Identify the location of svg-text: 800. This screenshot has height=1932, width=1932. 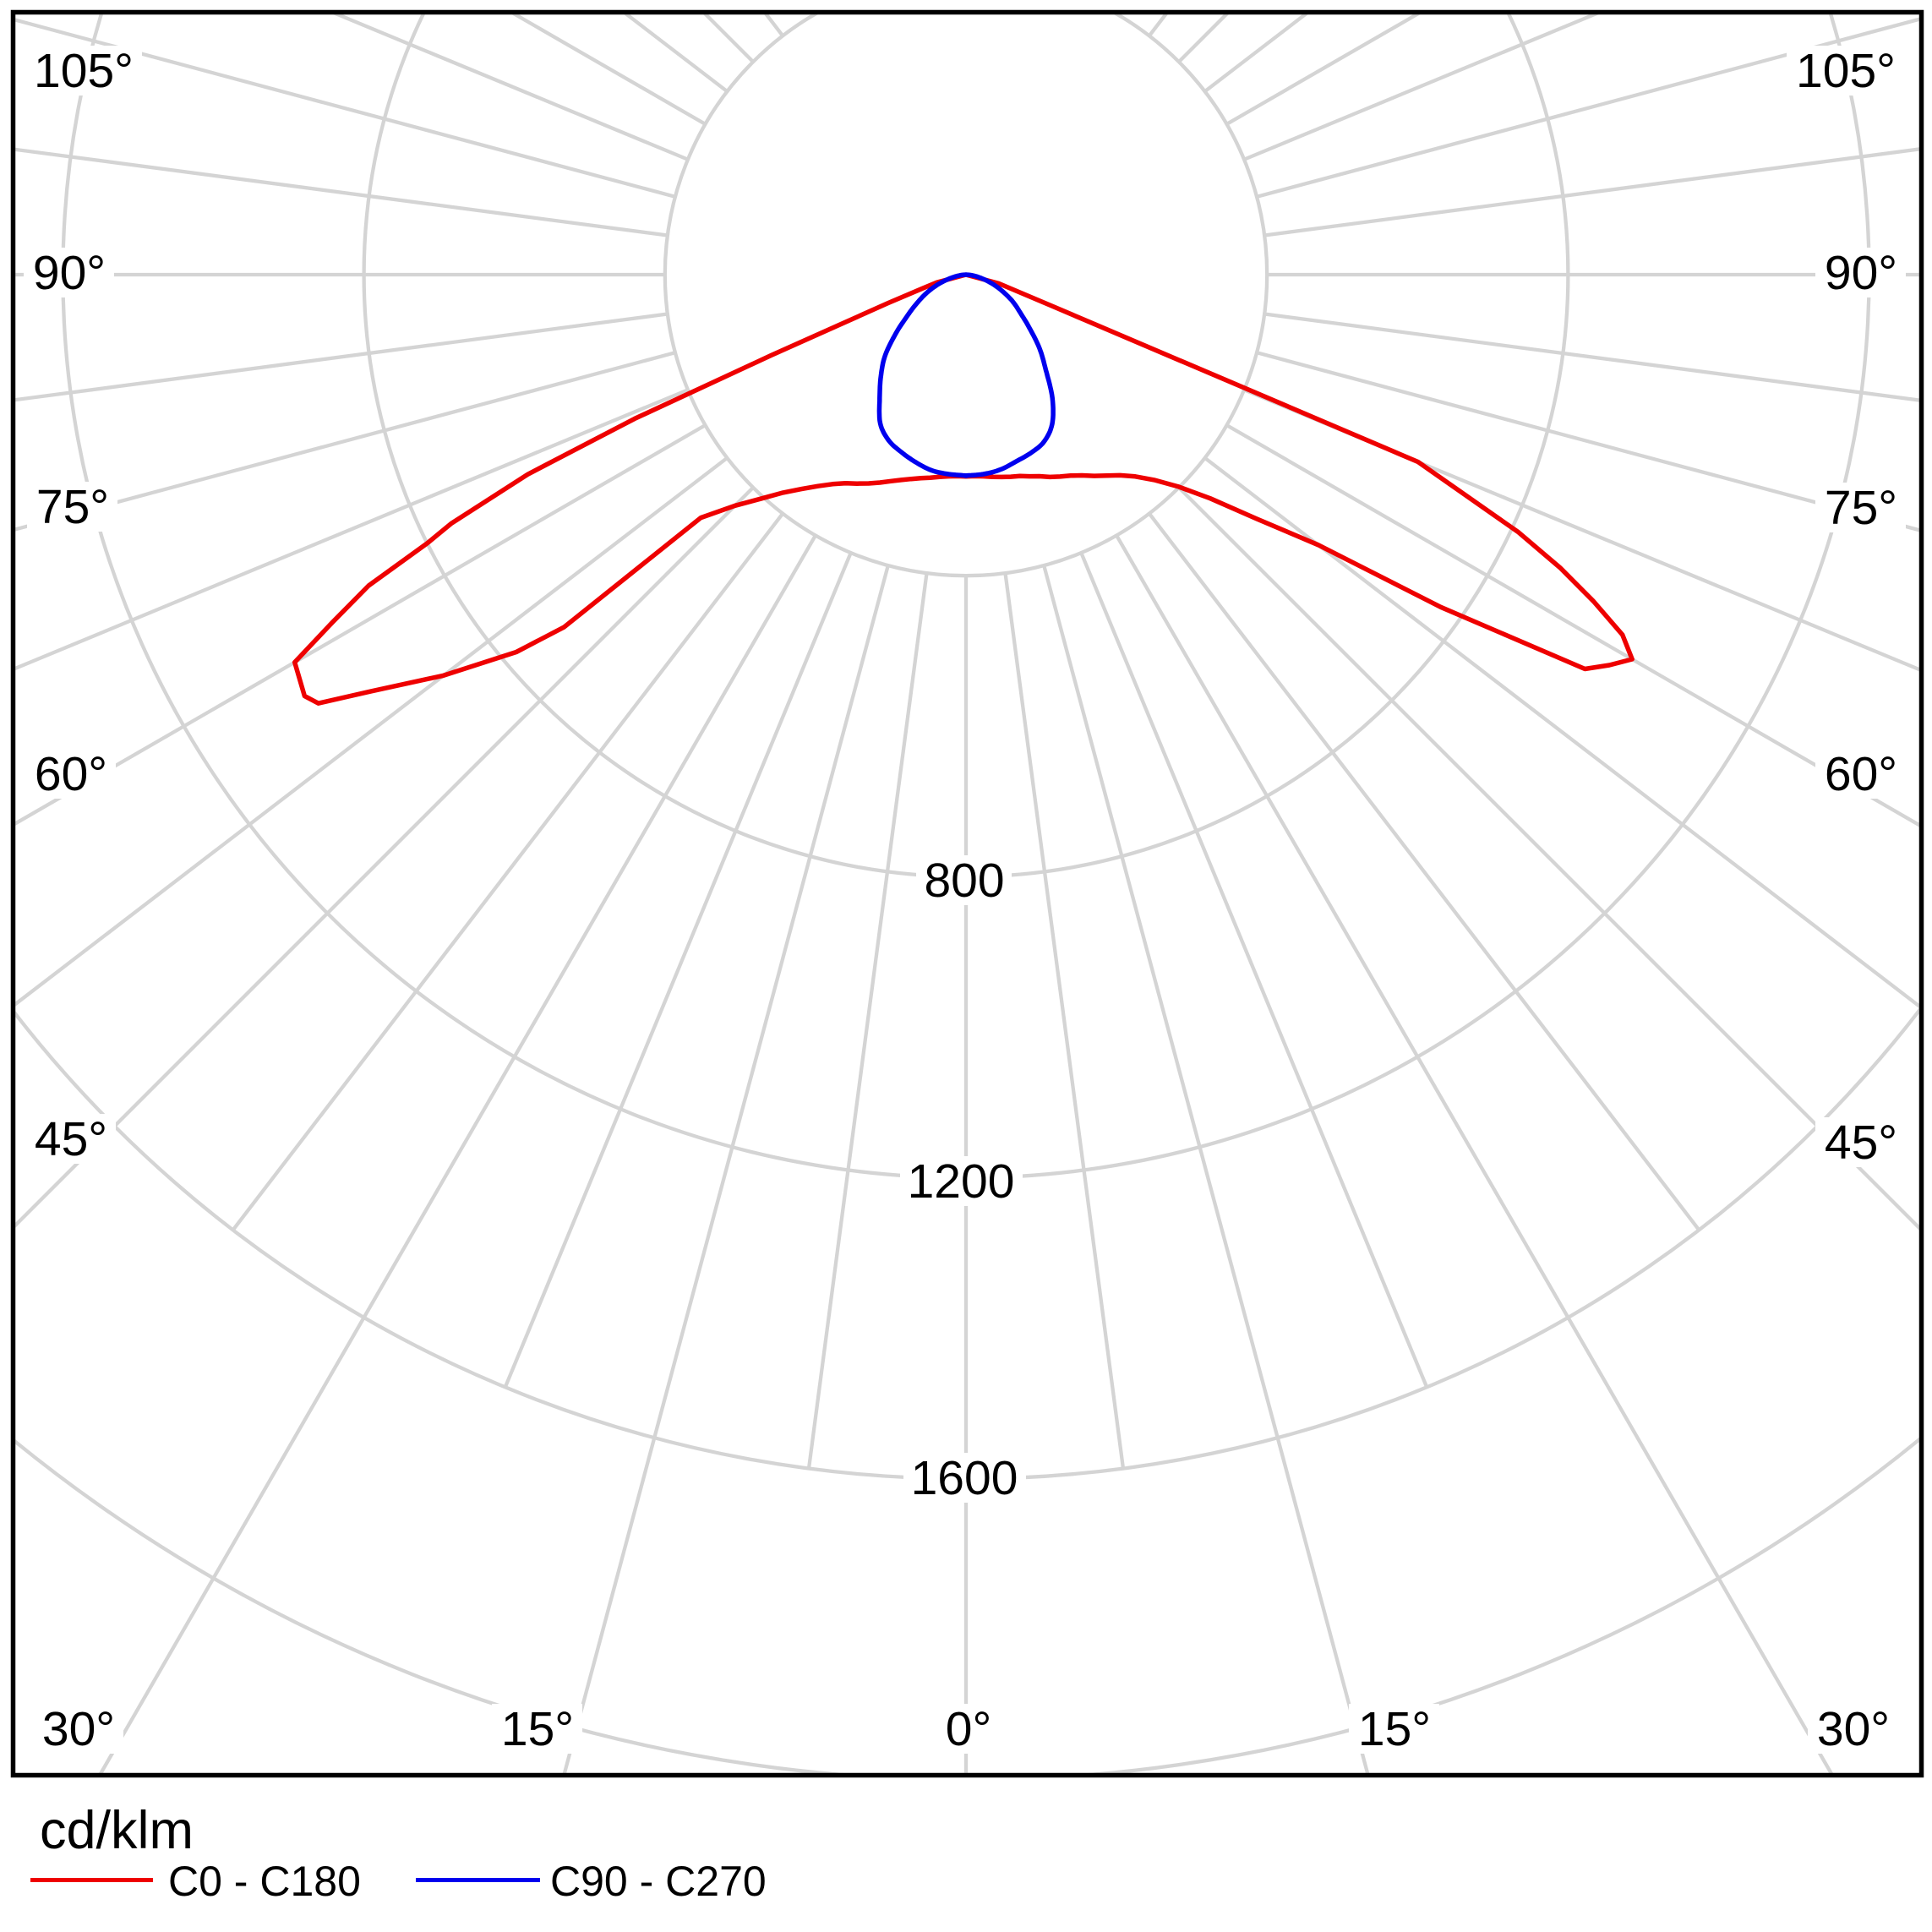
(964, 881).